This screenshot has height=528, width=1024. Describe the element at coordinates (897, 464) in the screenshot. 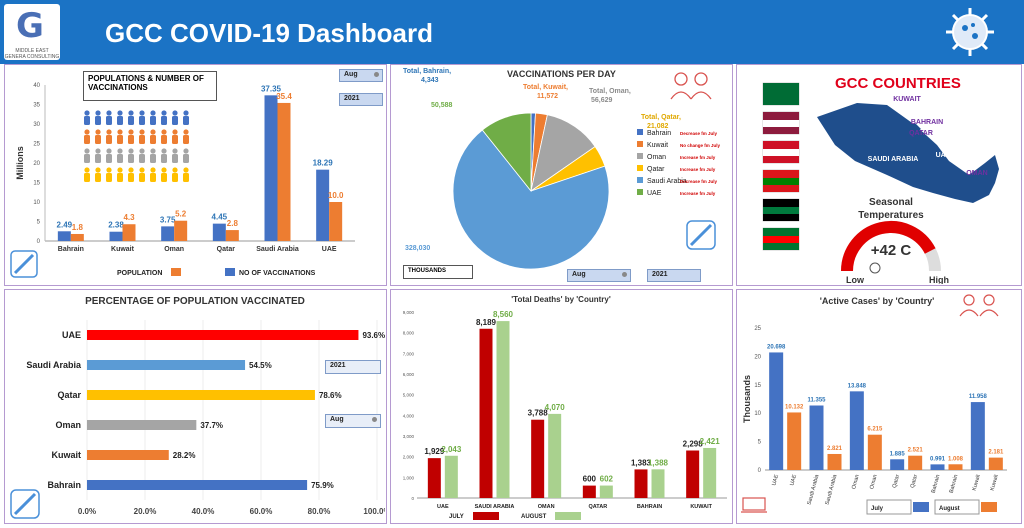

I see `bar-qatar-july` at that location.